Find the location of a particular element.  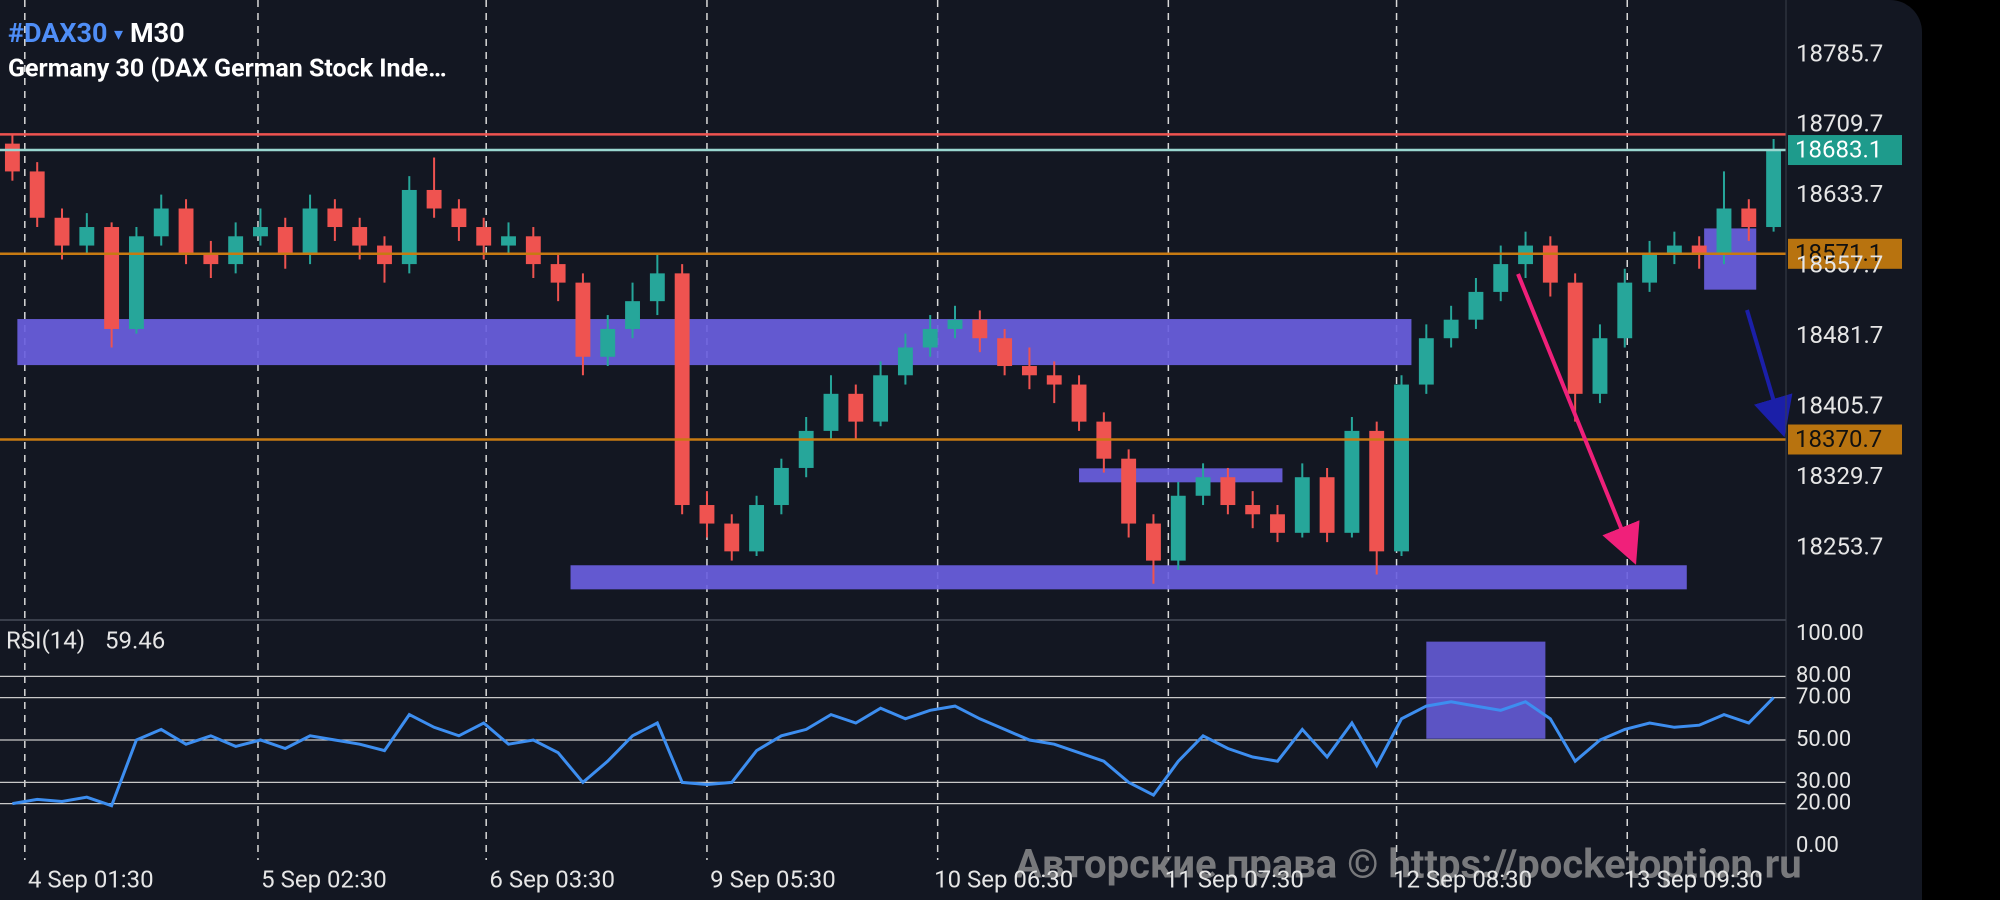

x-tick-label: 12 Sep 08:30 is located at coordinates (1462, 879).